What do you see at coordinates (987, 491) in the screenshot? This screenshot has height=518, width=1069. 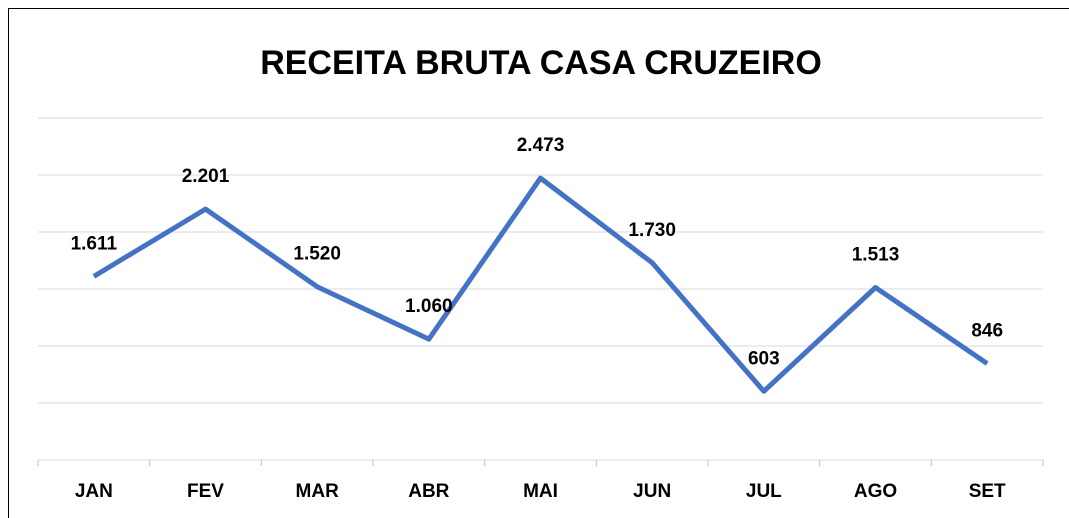 I see `x-tick-label: SET` at bounding box center [987, 491].